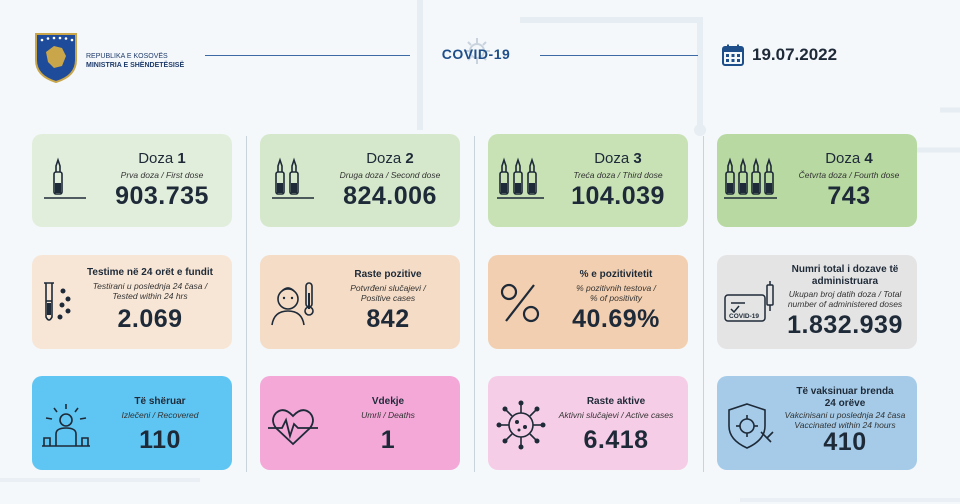 The image size is (960, 504). Describe the element at coordinates (849, 175) in the screenshot. I see `dose-subtitle: Četvrta doza / Fourth dose` at that location.